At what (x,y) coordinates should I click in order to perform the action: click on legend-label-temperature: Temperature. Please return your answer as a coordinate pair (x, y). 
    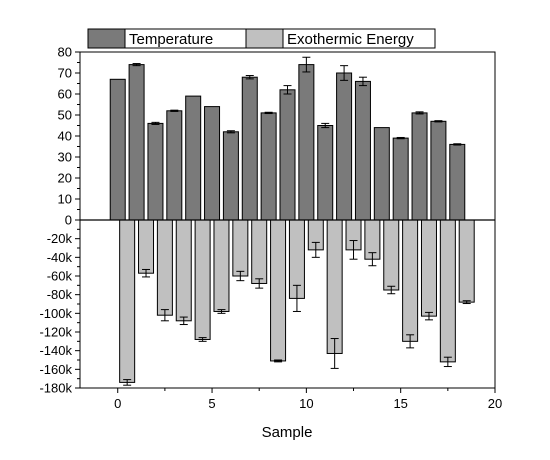
    Looking at the image, I should click on (171, 39).